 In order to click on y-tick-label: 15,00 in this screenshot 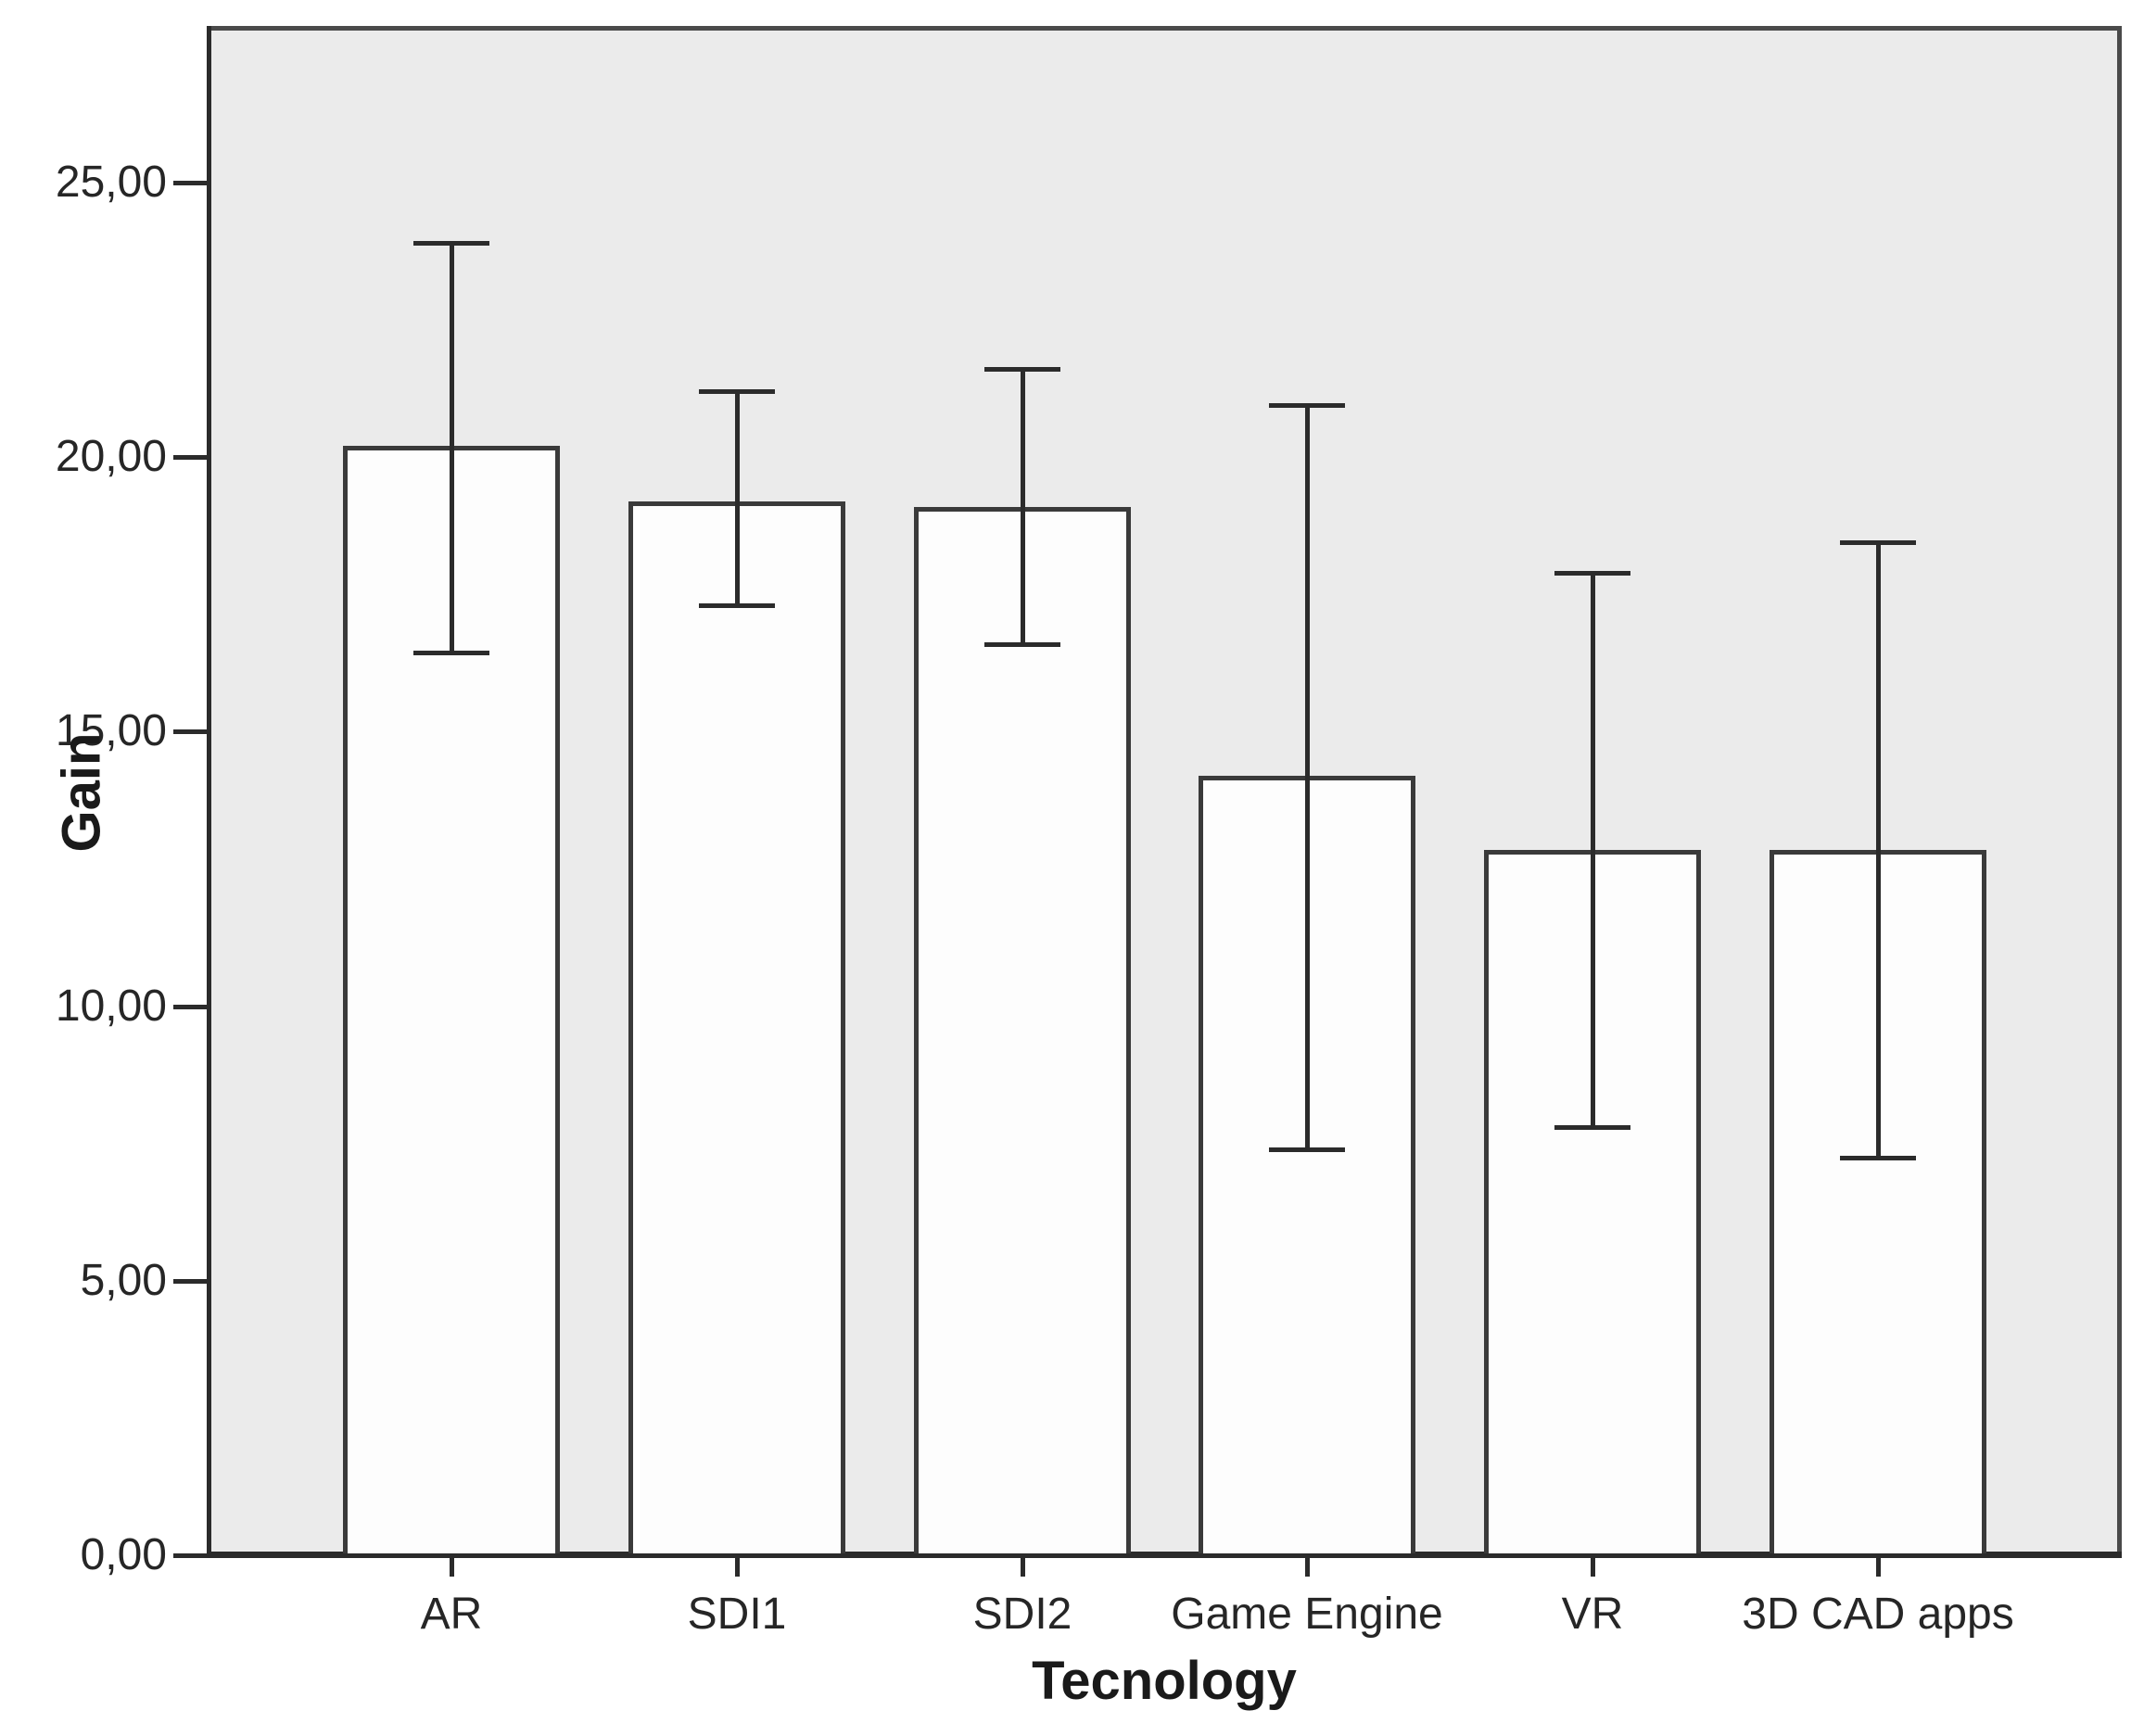, I will do `click(111, 730)`.